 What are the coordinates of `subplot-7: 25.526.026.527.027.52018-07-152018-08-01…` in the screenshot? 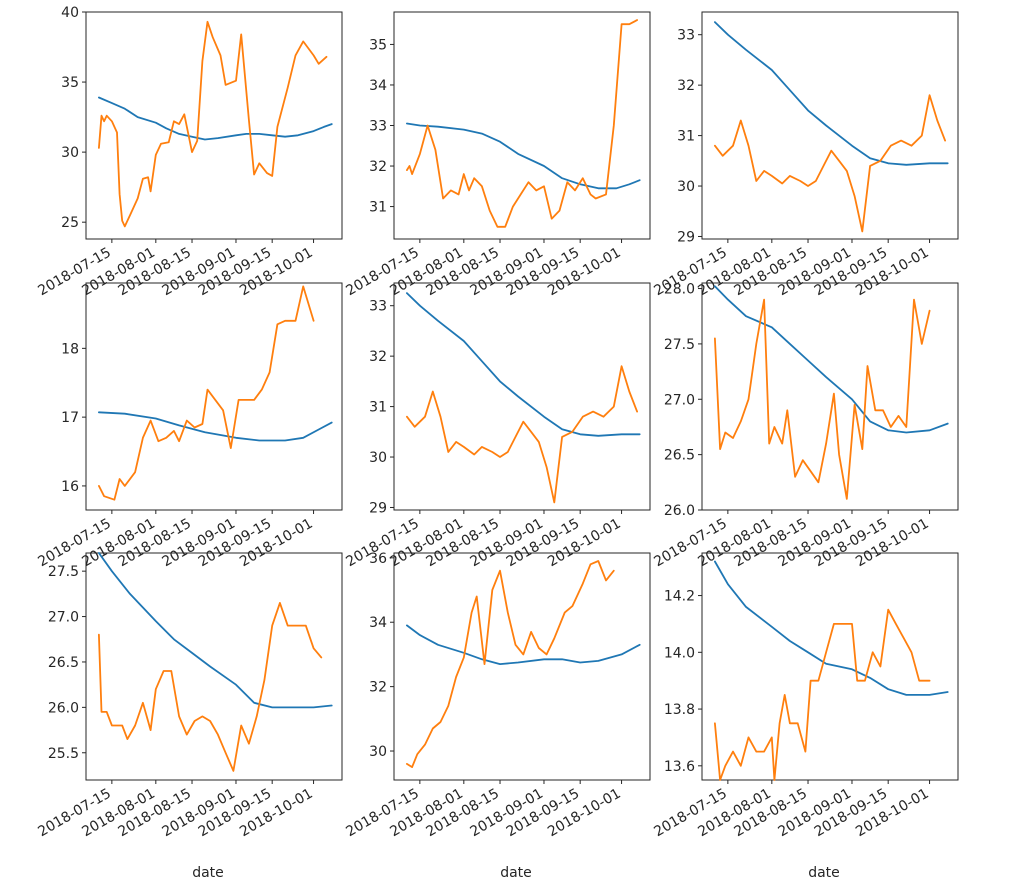 It's located at (189, 716).